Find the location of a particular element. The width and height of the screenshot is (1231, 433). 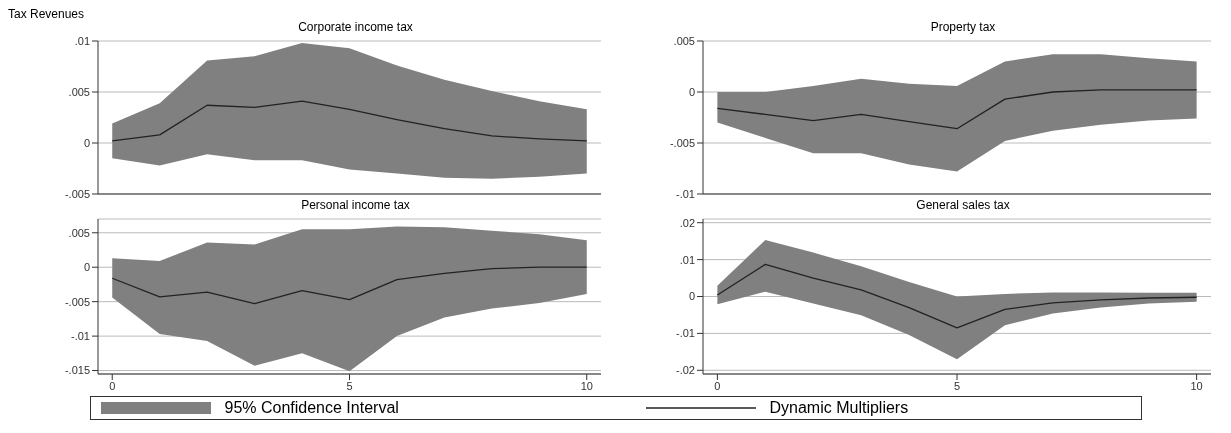

chart-title: Property tax is located at coordinates (963, 27).